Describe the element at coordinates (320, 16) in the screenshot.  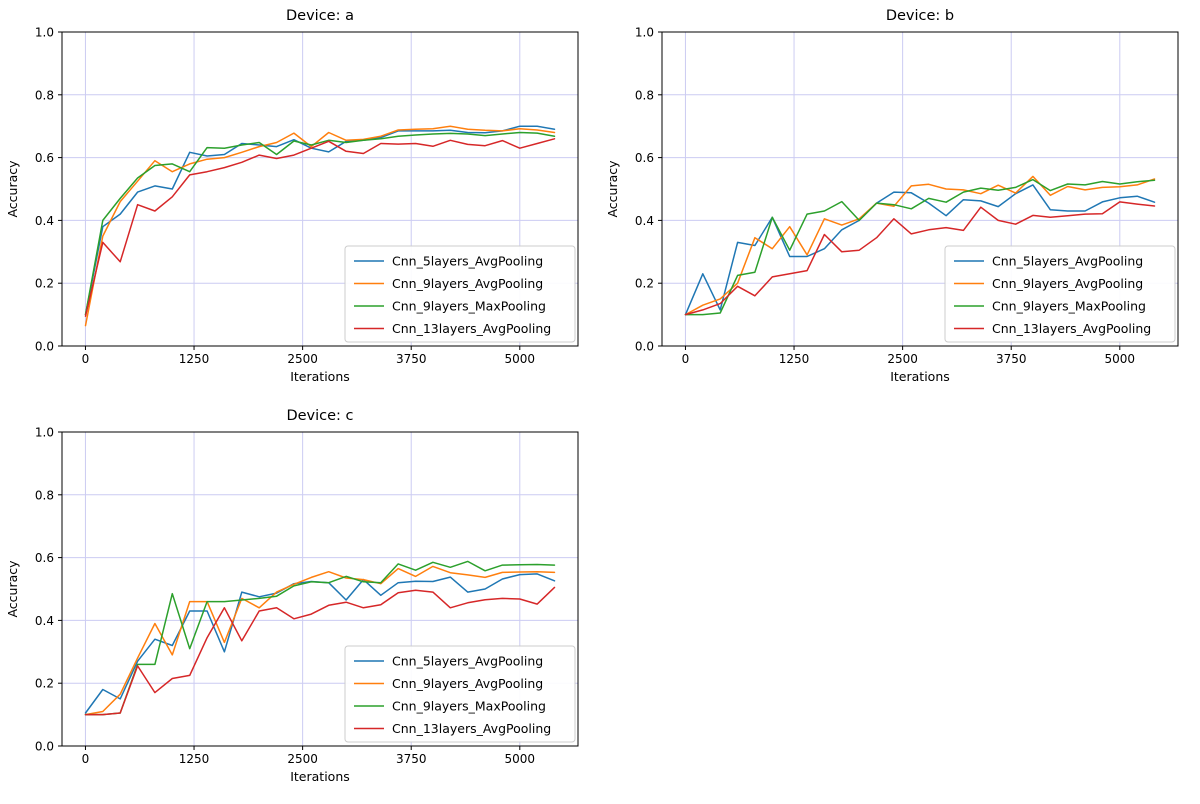
I see `chart-title: Device: a` at that location.